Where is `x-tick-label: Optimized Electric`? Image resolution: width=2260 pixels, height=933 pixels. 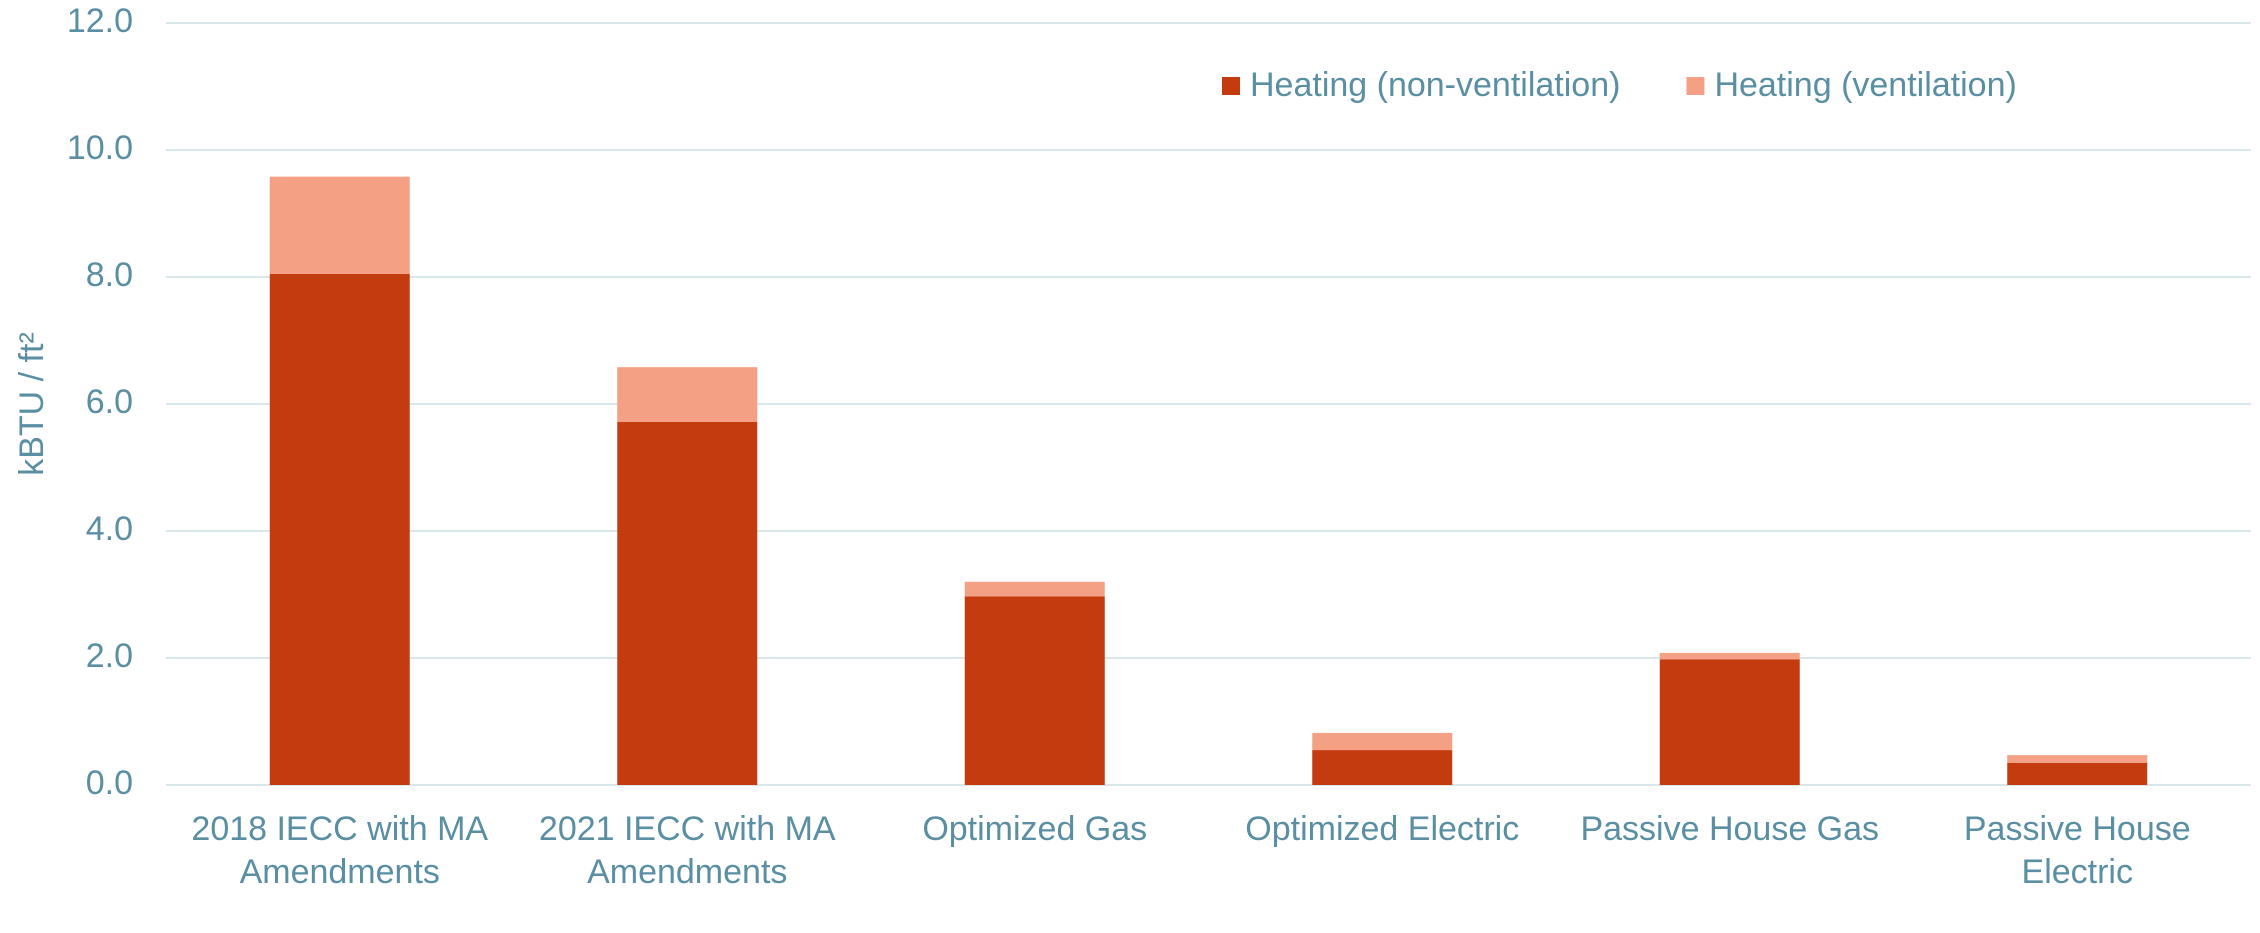 x-tick-label: Optimized Electric is located at coordinates (1382, 829).